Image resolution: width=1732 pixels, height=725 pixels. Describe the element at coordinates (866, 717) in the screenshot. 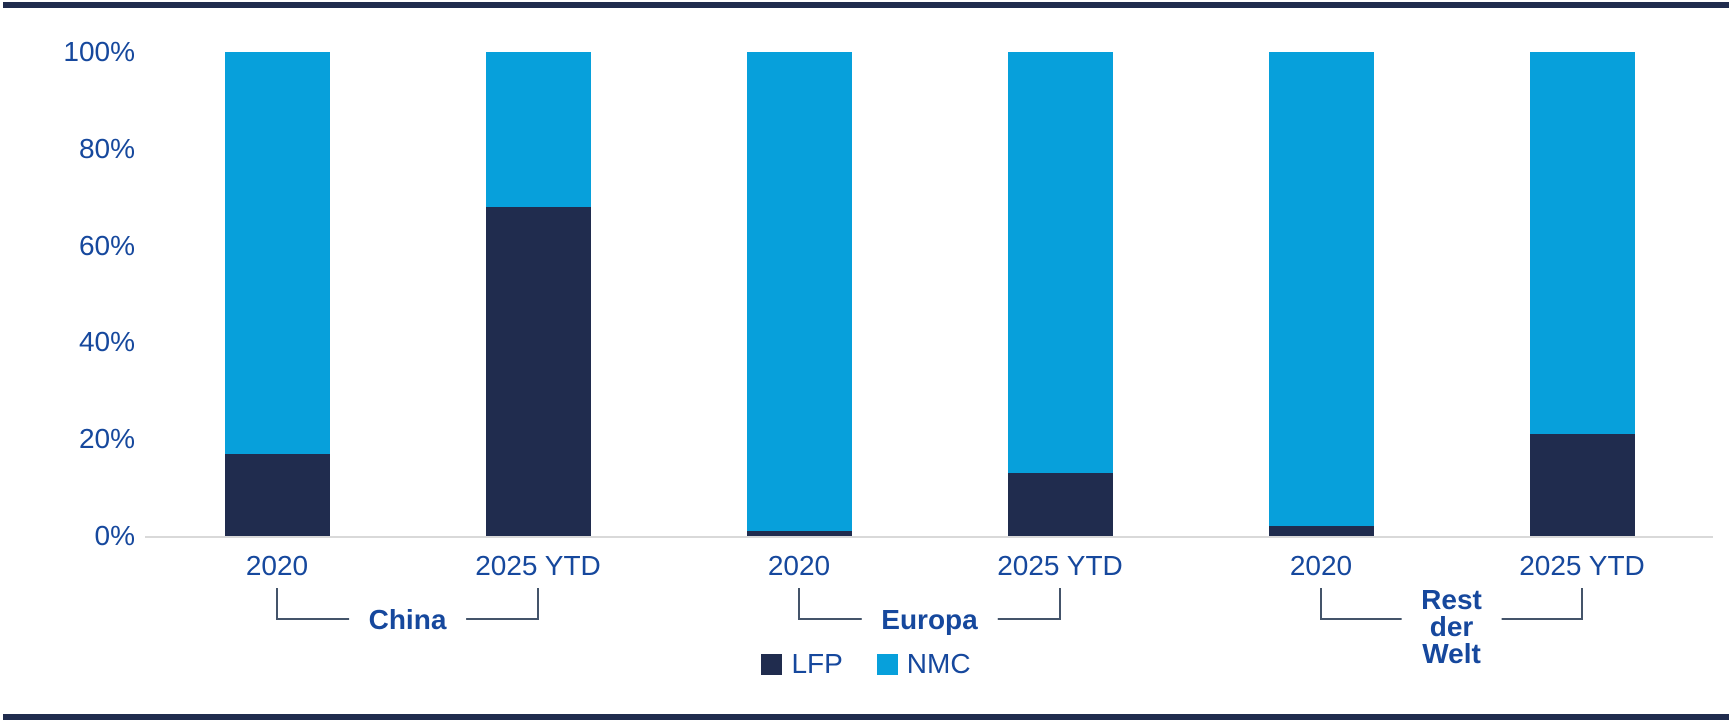

I see `bottom-border-line` at that location.